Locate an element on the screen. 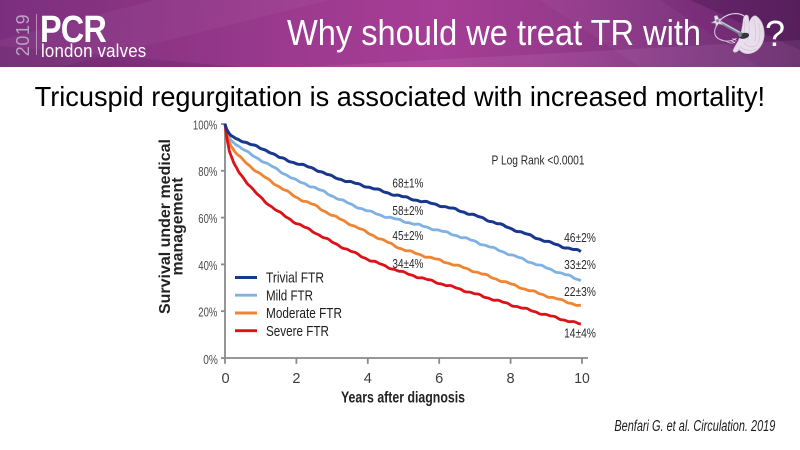 The height and width of the screenshot is (450, 800). svg-text: P Log Rank <0.0001 is located at coordinates (538, 159).